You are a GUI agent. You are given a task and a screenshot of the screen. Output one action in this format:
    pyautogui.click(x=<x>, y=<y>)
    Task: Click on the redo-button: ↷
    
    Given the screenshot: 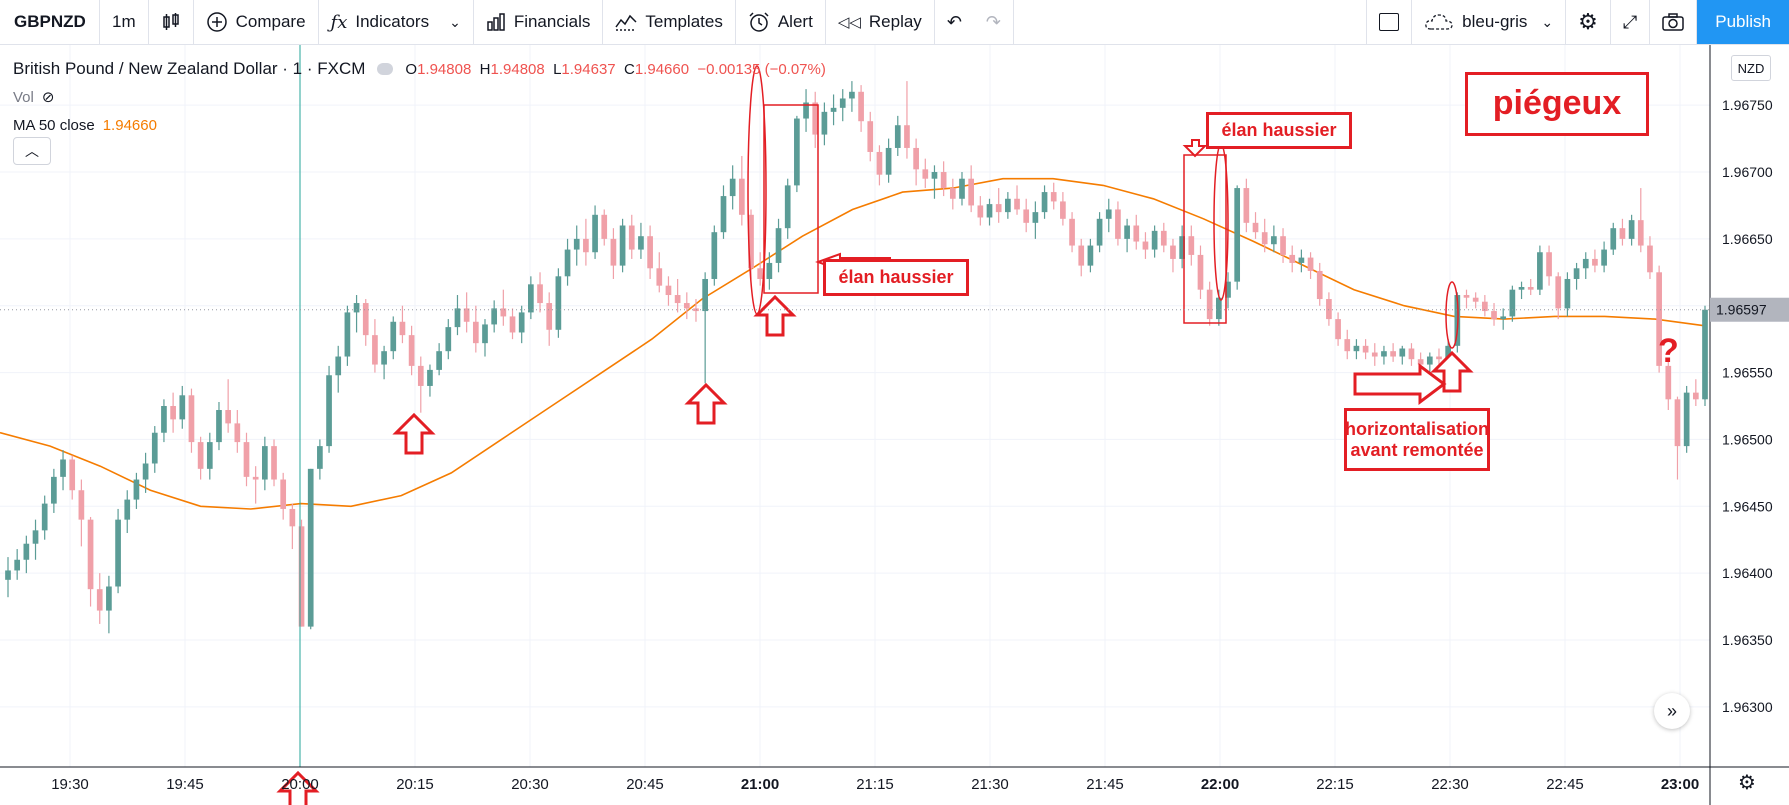 What is the action you would take?
    pyautogui.click(x=994, y=22)
    